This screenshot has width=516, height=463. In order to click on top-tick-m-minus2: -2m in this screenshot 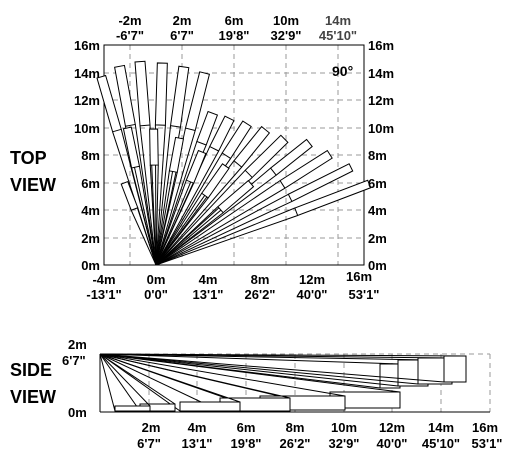, I will do `click(129, 20)`.